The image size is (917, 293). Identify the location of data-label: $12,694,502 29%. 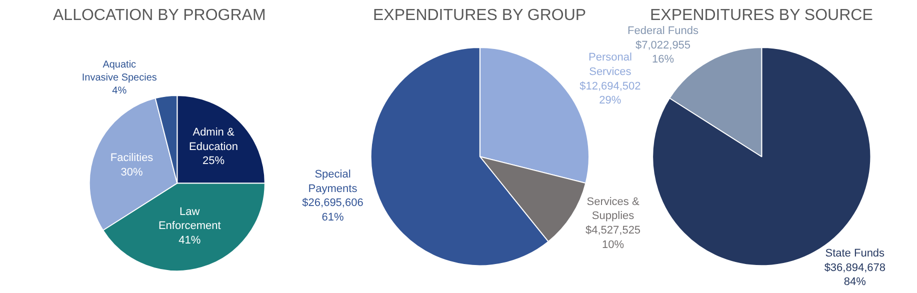
(610, 93).